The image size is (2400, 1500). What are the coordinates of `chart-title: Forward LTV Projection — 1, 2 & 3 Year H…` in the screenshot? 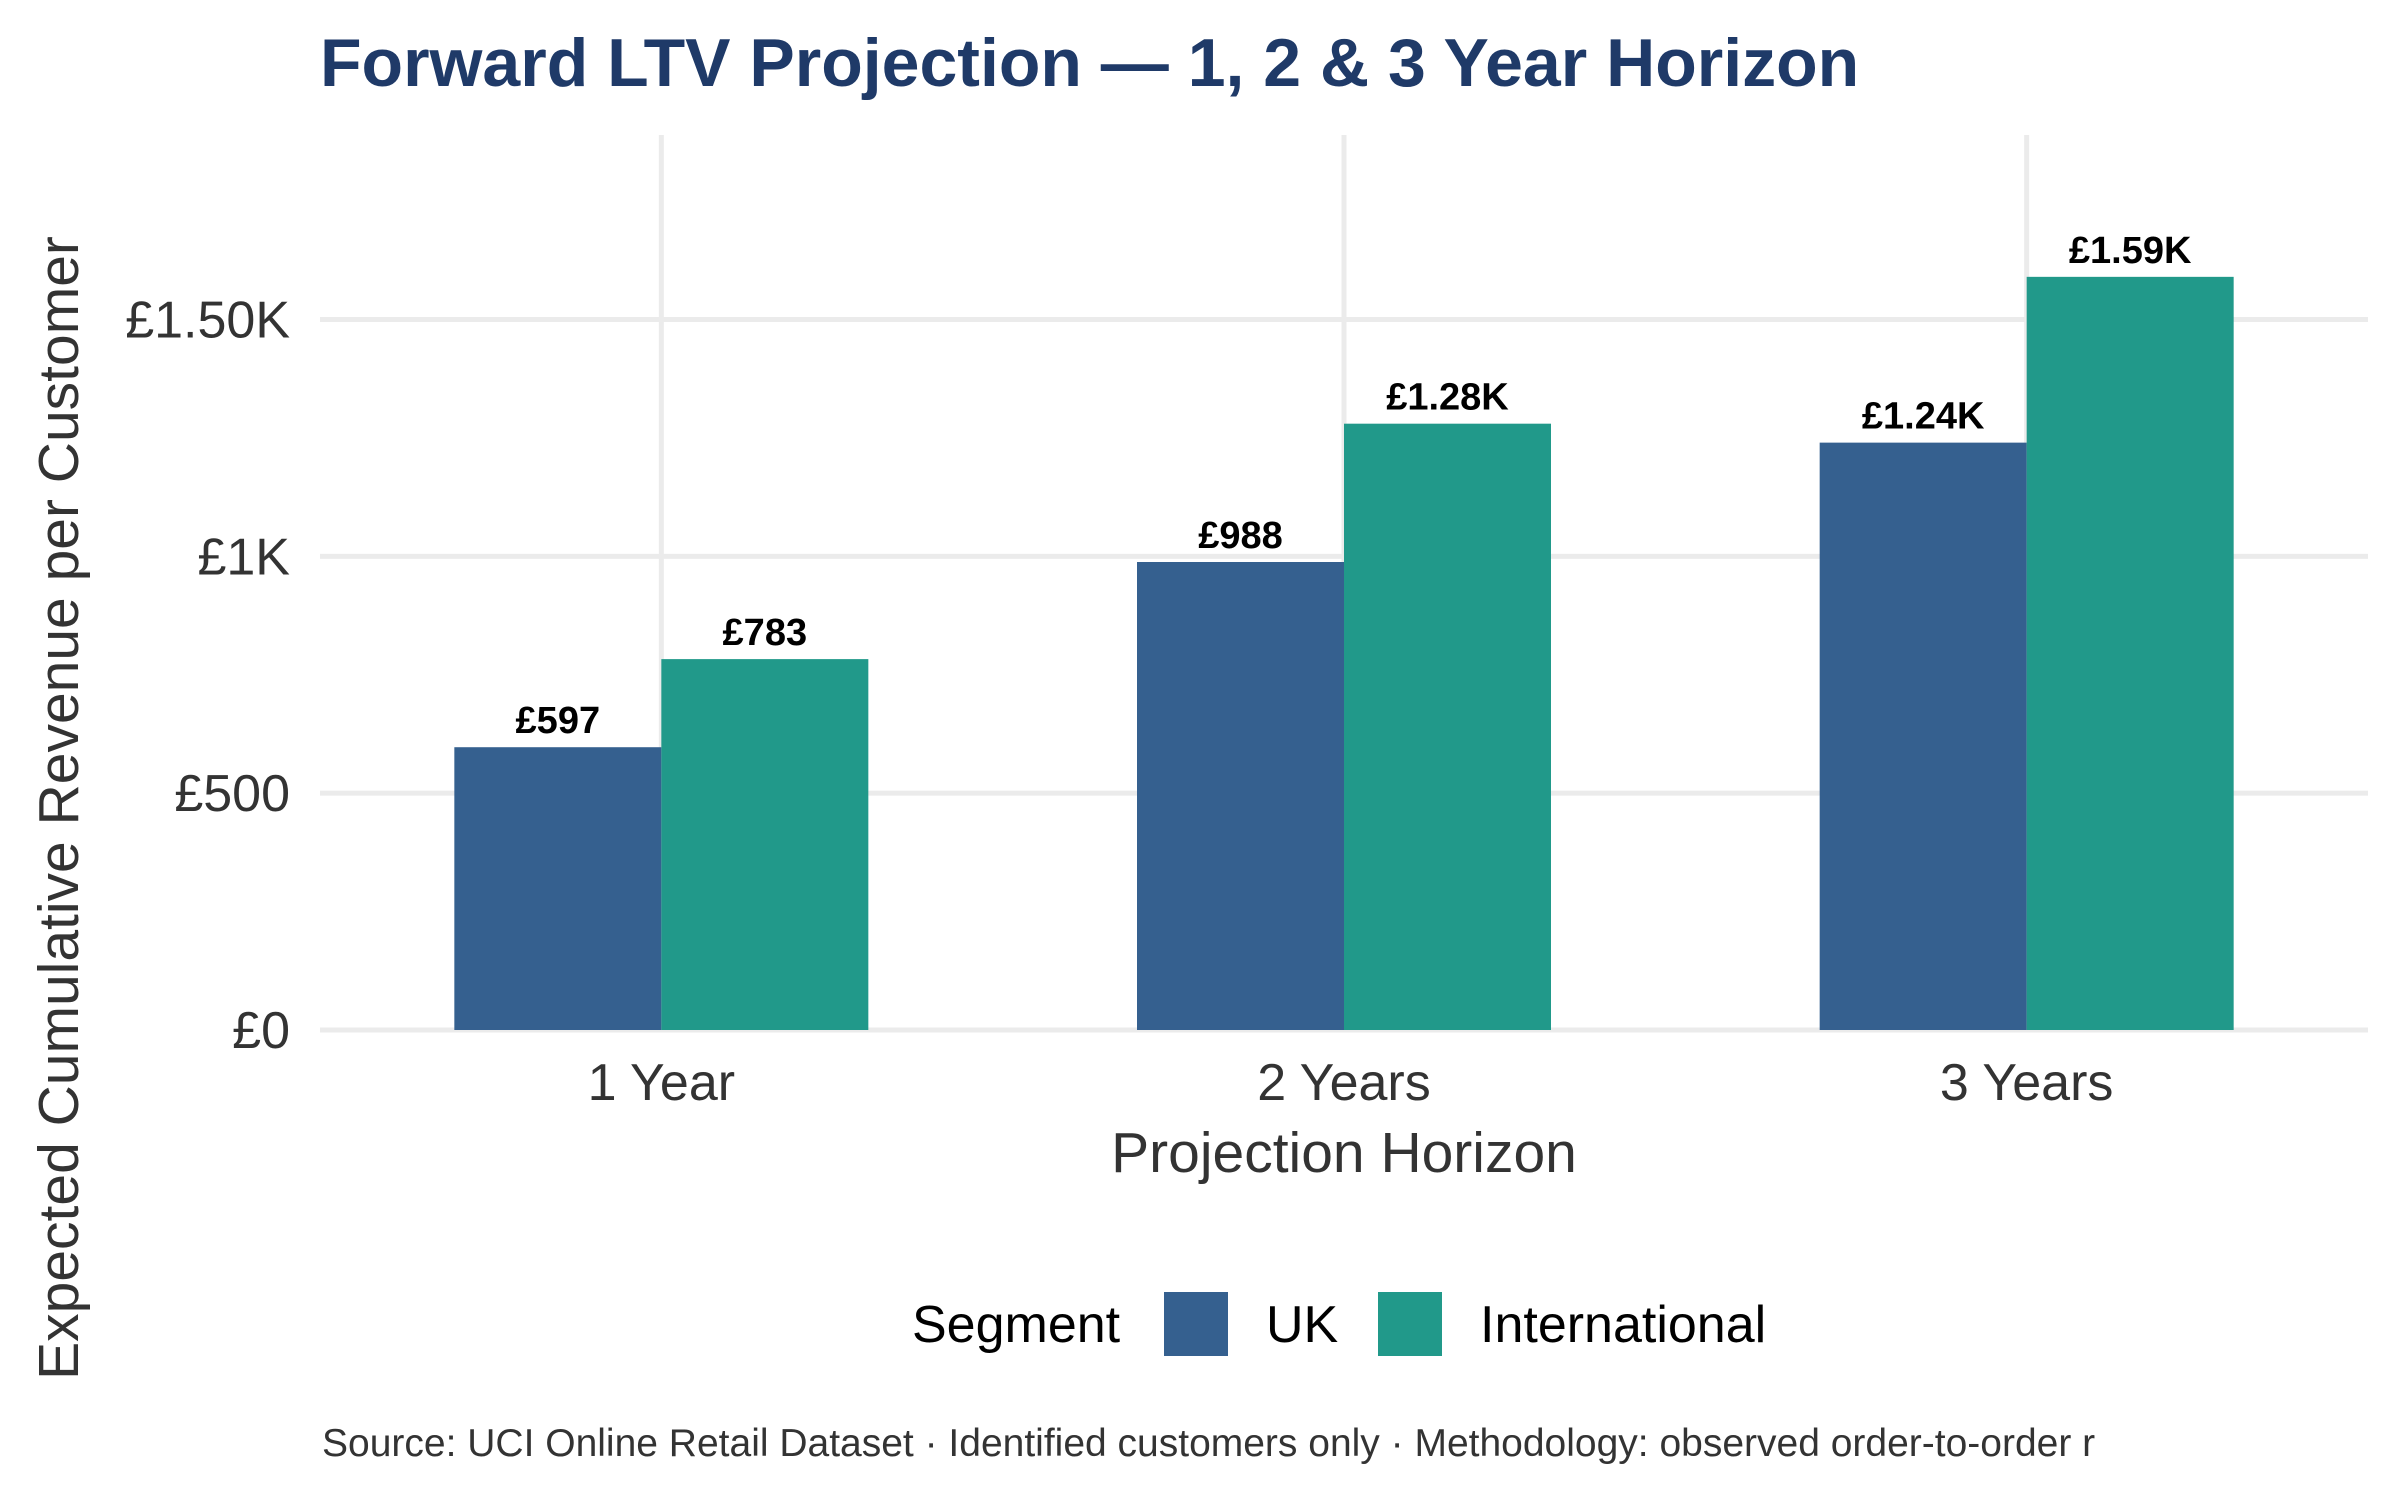 It's located at (1089, 63).